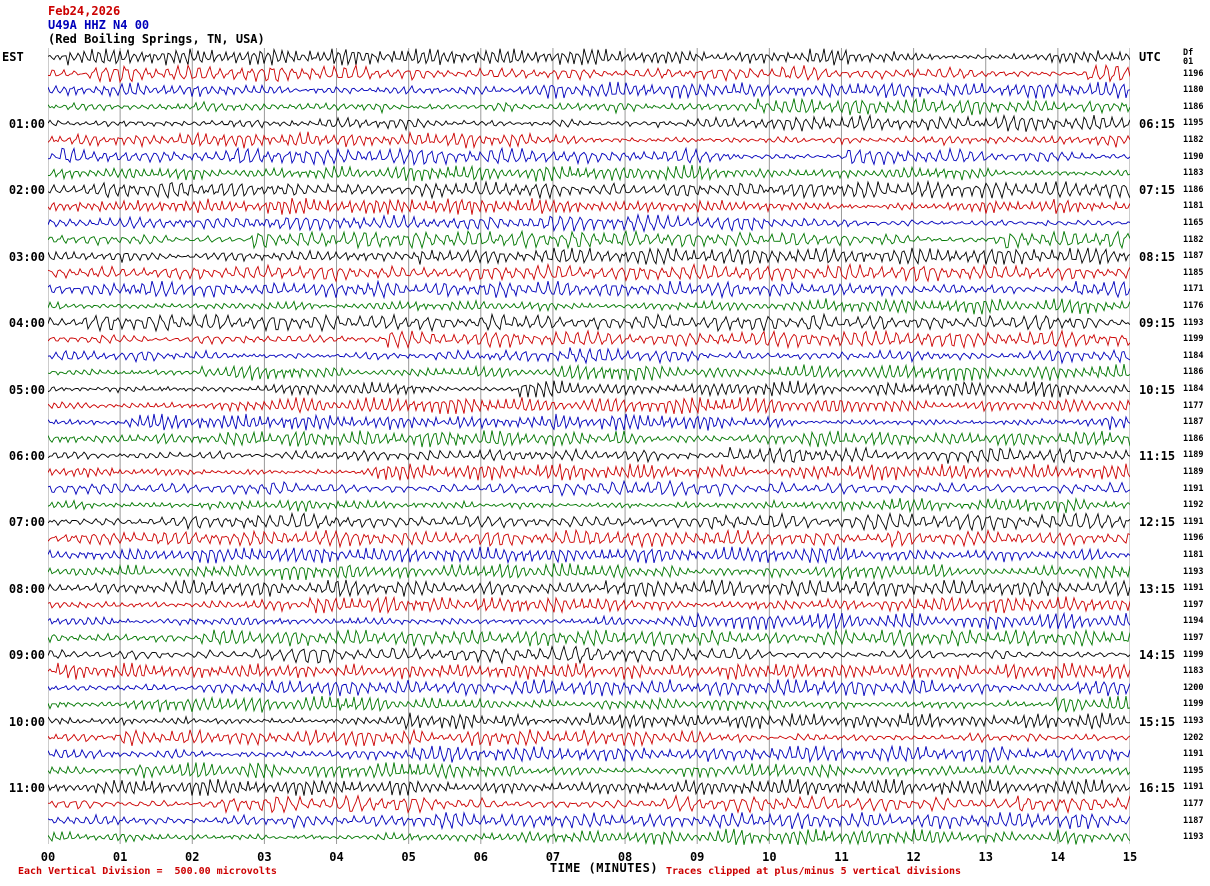  What do you see at coordinates (1157, 323) in the screenshot?
I see `right-hour-label: 09:15` at bounding box center [1157, 323].